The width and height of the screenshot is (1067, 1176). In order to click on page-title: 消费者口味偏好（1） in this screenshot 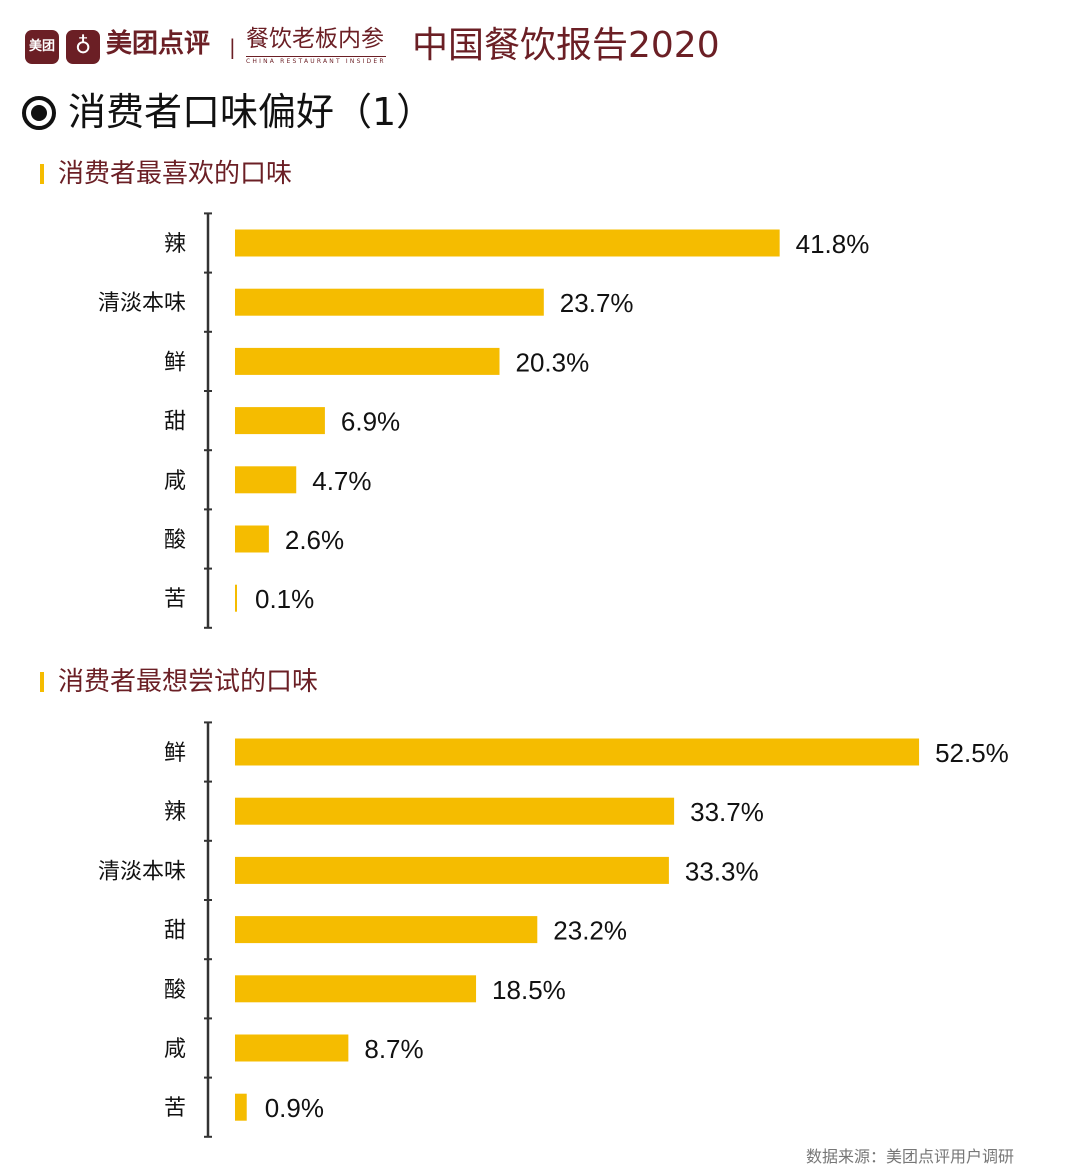, I will do `click(228, 112)`.